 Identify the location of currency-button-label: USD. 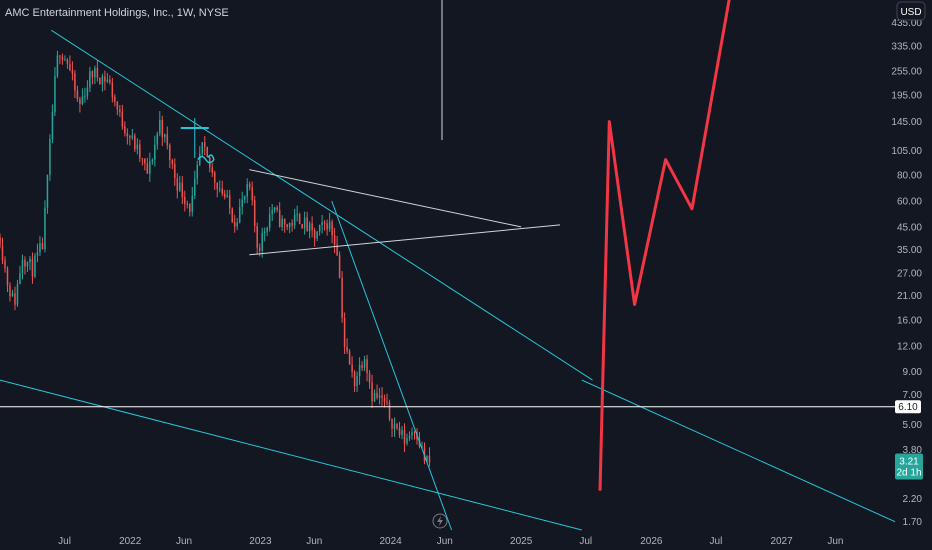
(910, 12).